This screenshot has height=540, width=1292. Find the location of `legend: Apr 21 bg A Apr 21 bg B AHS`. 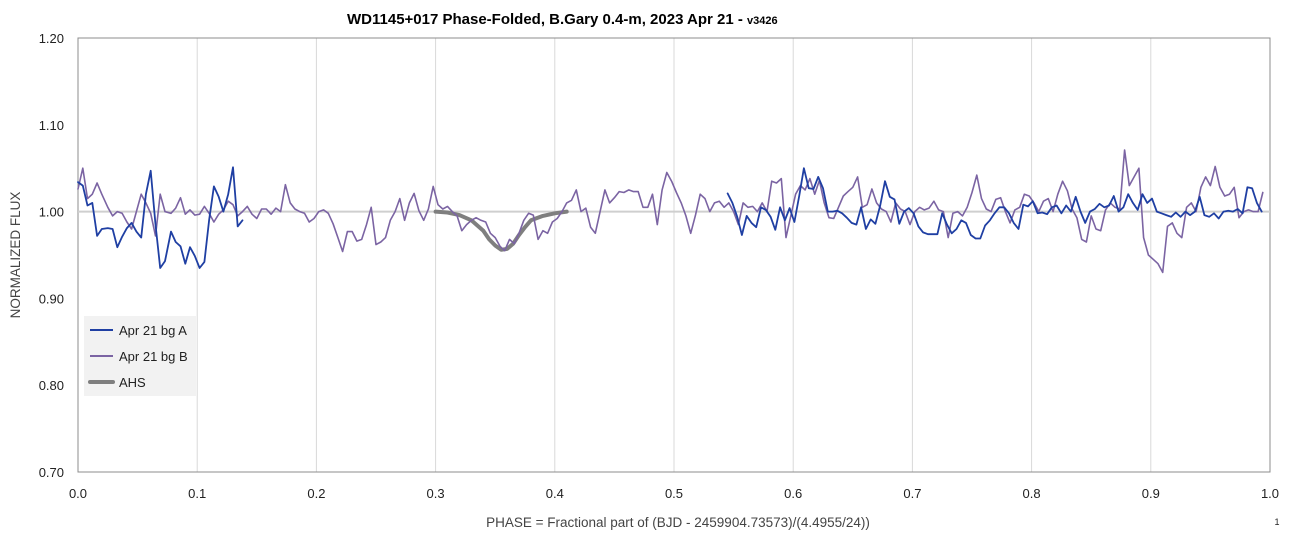

legend: Apr 21 bg A Apr 21 bg B AHS is located at coordinates (140, 356).